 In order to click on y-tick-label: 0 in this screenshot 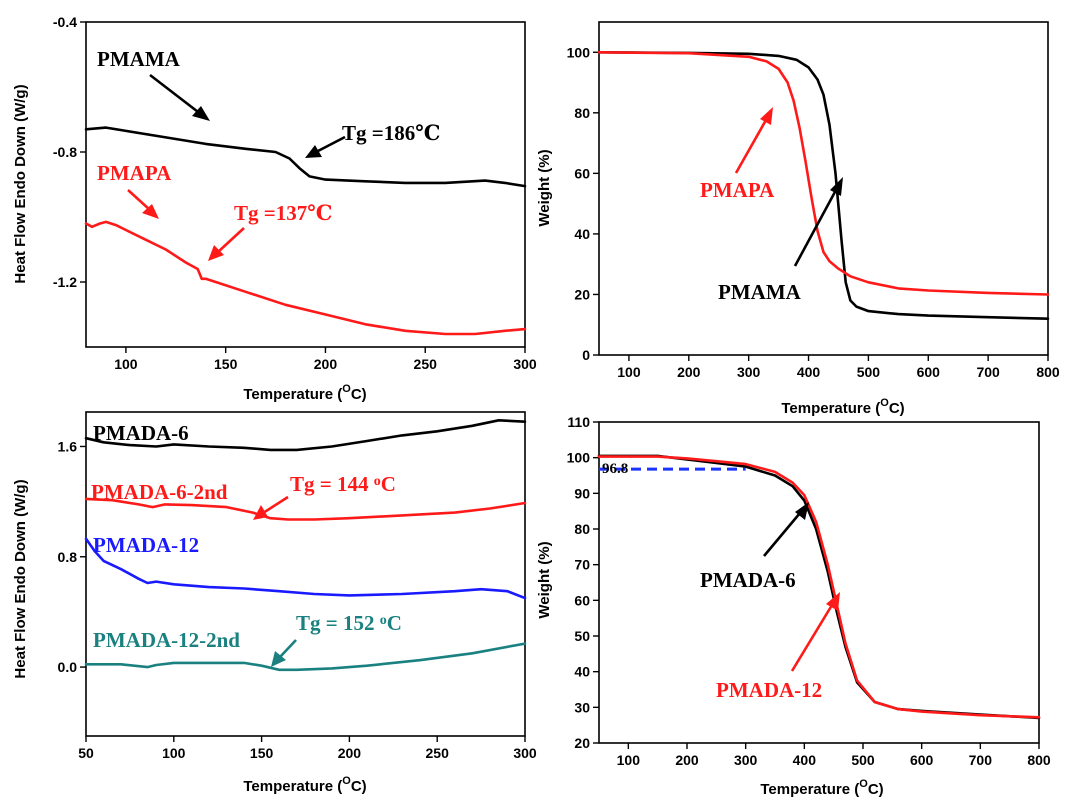, I will do `click(586, 355)`.